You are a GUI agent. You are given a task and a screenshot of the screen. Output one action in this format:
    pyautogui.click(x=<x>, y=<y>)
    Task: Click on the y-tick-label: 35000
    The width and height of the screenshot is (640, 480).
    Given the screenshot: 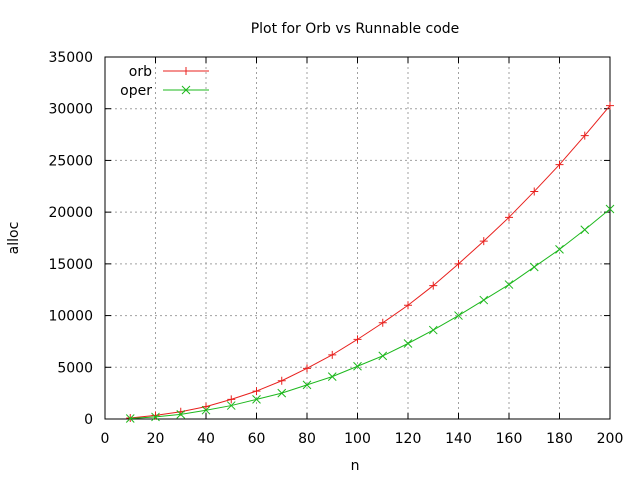 What is the action you would take?
    pyautogui.click(x=70, y=58)
    